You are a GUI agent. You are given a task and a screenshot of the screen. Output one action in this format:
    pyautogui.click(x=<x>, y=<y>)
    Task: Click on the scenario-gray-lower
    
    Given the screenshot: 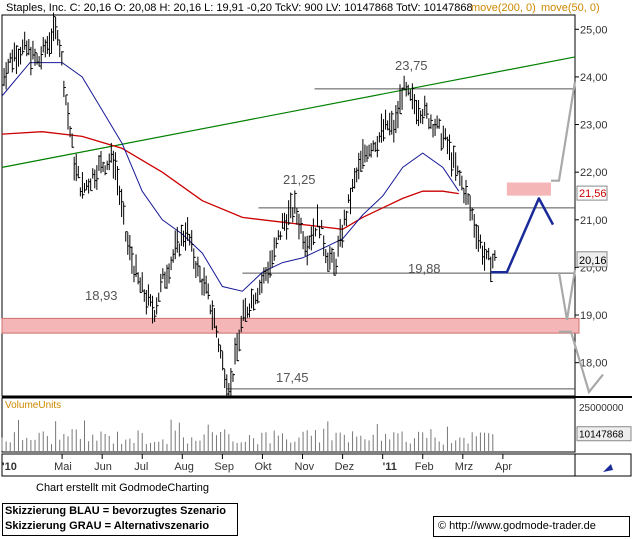 What is the action you would take?
    pyautogui.click(x=581, y=362)
    